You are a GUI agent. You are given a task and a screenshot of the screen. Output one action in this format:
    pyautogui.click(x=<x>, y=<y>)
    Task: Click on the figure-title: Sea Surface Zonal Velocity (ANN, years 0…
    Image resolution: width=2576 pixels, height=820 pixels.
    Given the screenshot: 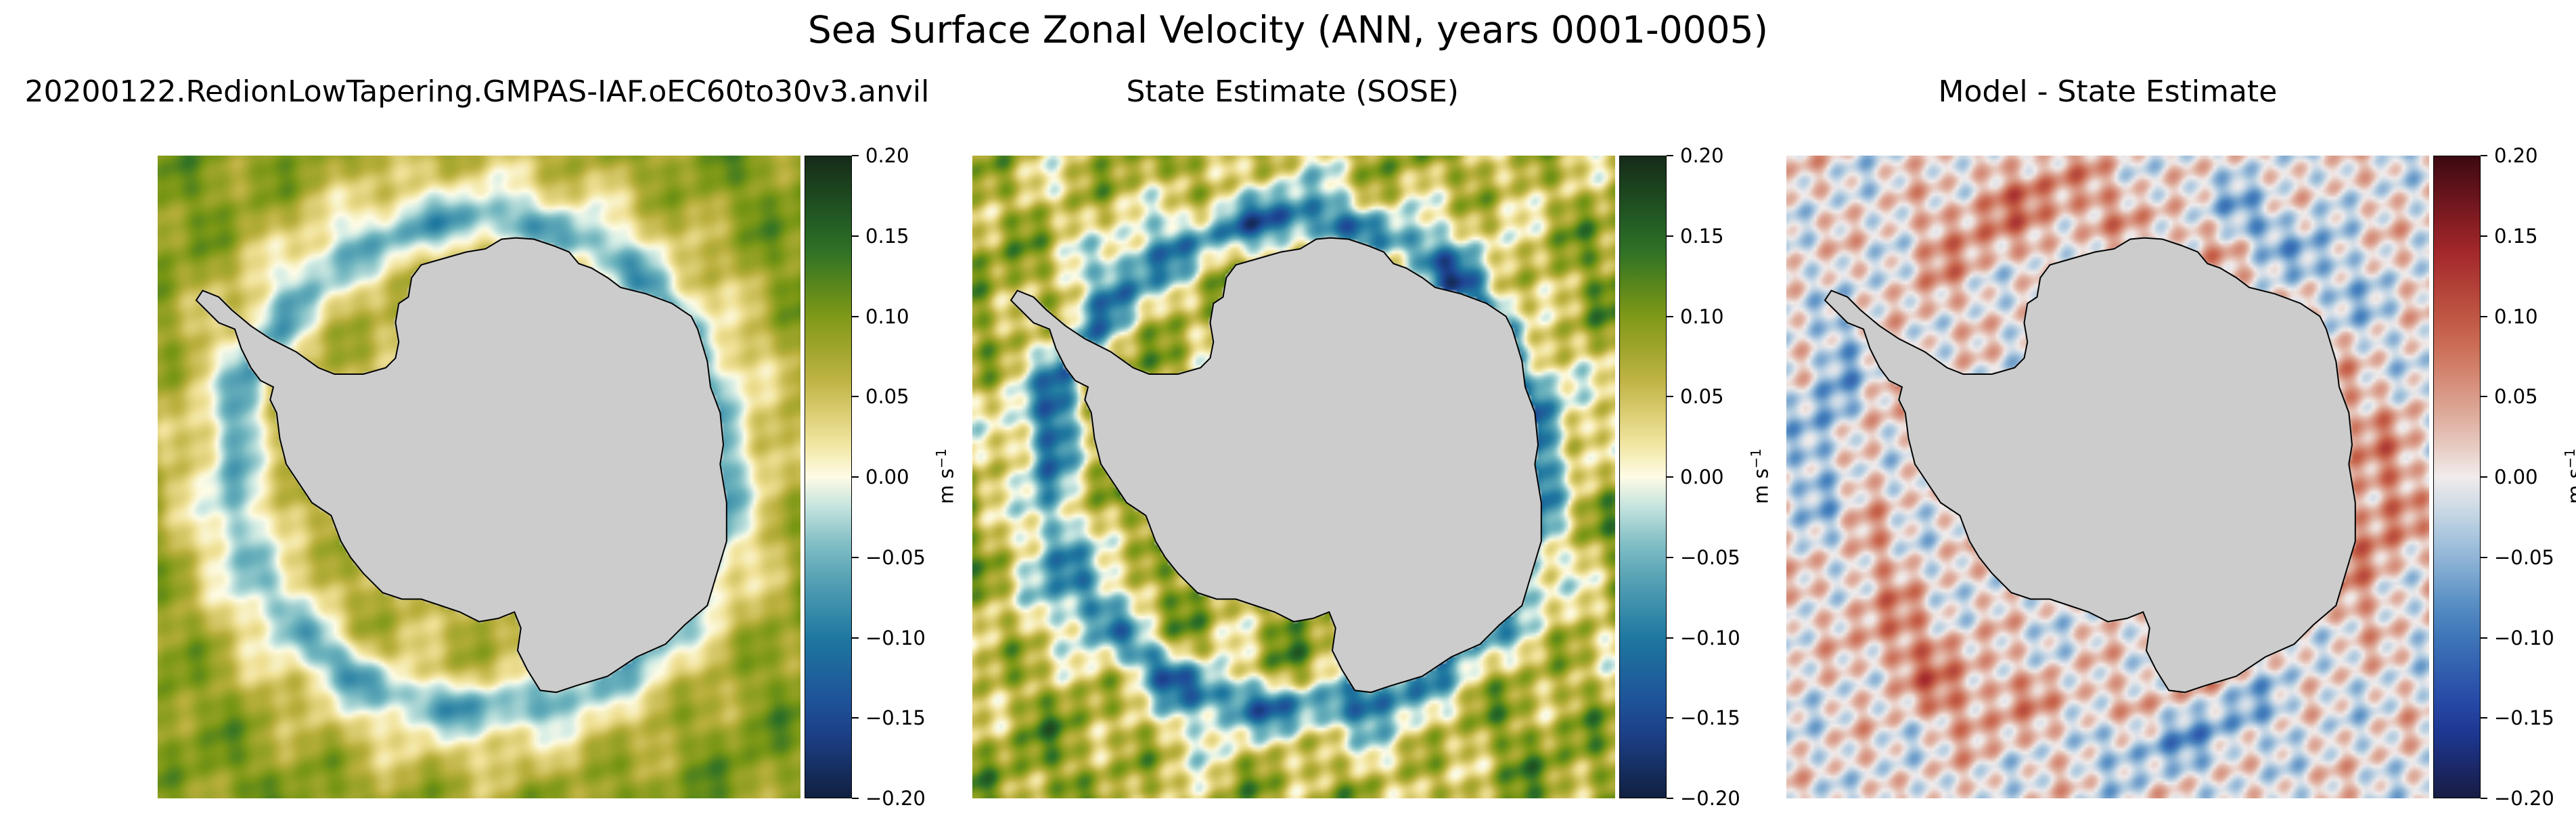 What is the action you would take?
    pyautogui.click(x=1288, y=29)
    